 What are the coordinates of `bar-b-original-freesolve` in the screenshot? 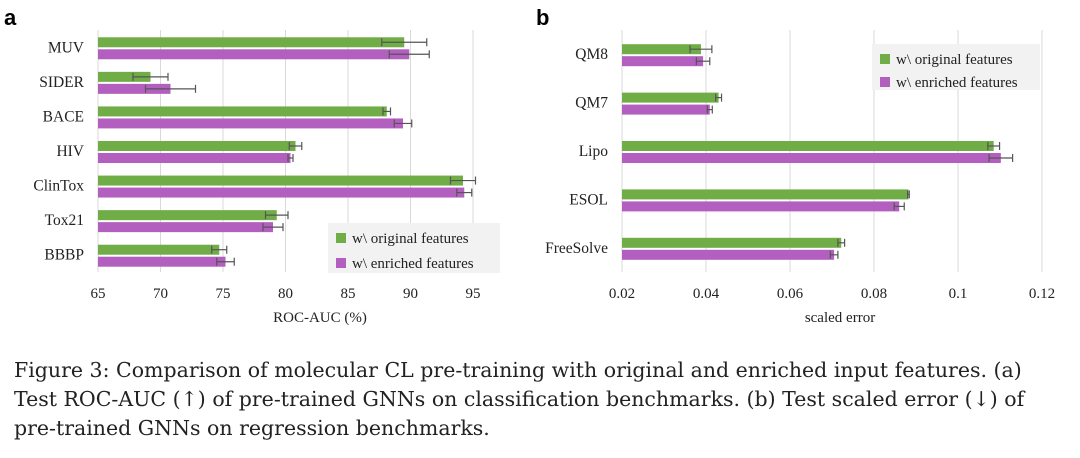 It's located at (732, 242).